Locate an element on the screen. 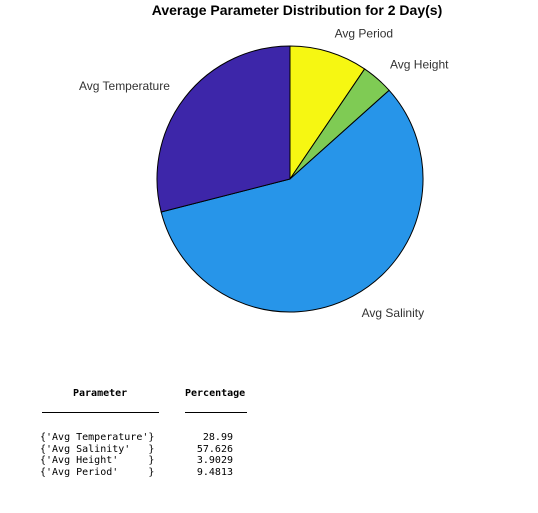  table-header-row: Parameter Percentage is located at coordinates (190, 395).